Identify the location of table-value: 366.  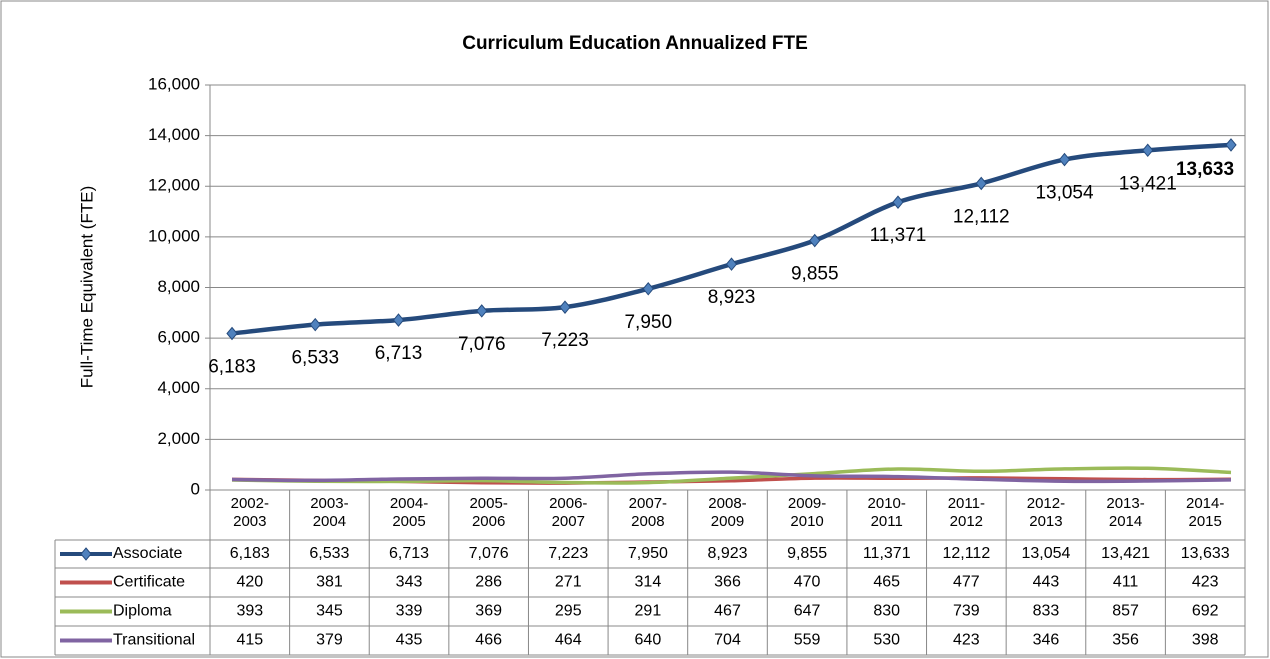
(727, 582).